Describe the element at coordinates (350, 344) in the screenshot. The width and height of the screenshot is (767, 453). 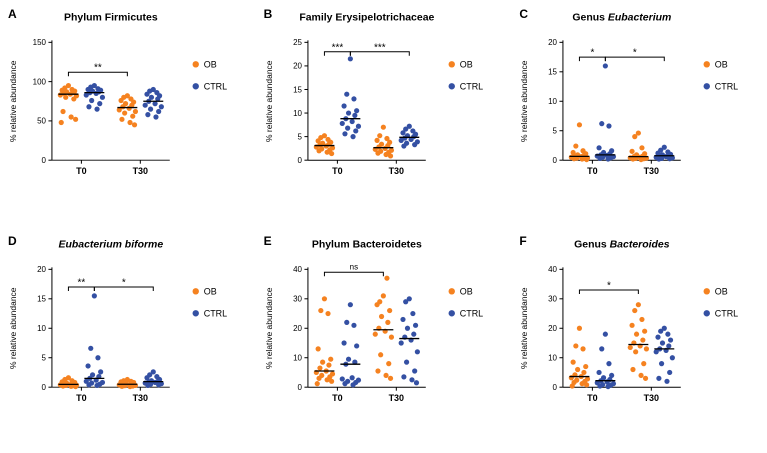
I see `series-ctrl-t0` at that location.